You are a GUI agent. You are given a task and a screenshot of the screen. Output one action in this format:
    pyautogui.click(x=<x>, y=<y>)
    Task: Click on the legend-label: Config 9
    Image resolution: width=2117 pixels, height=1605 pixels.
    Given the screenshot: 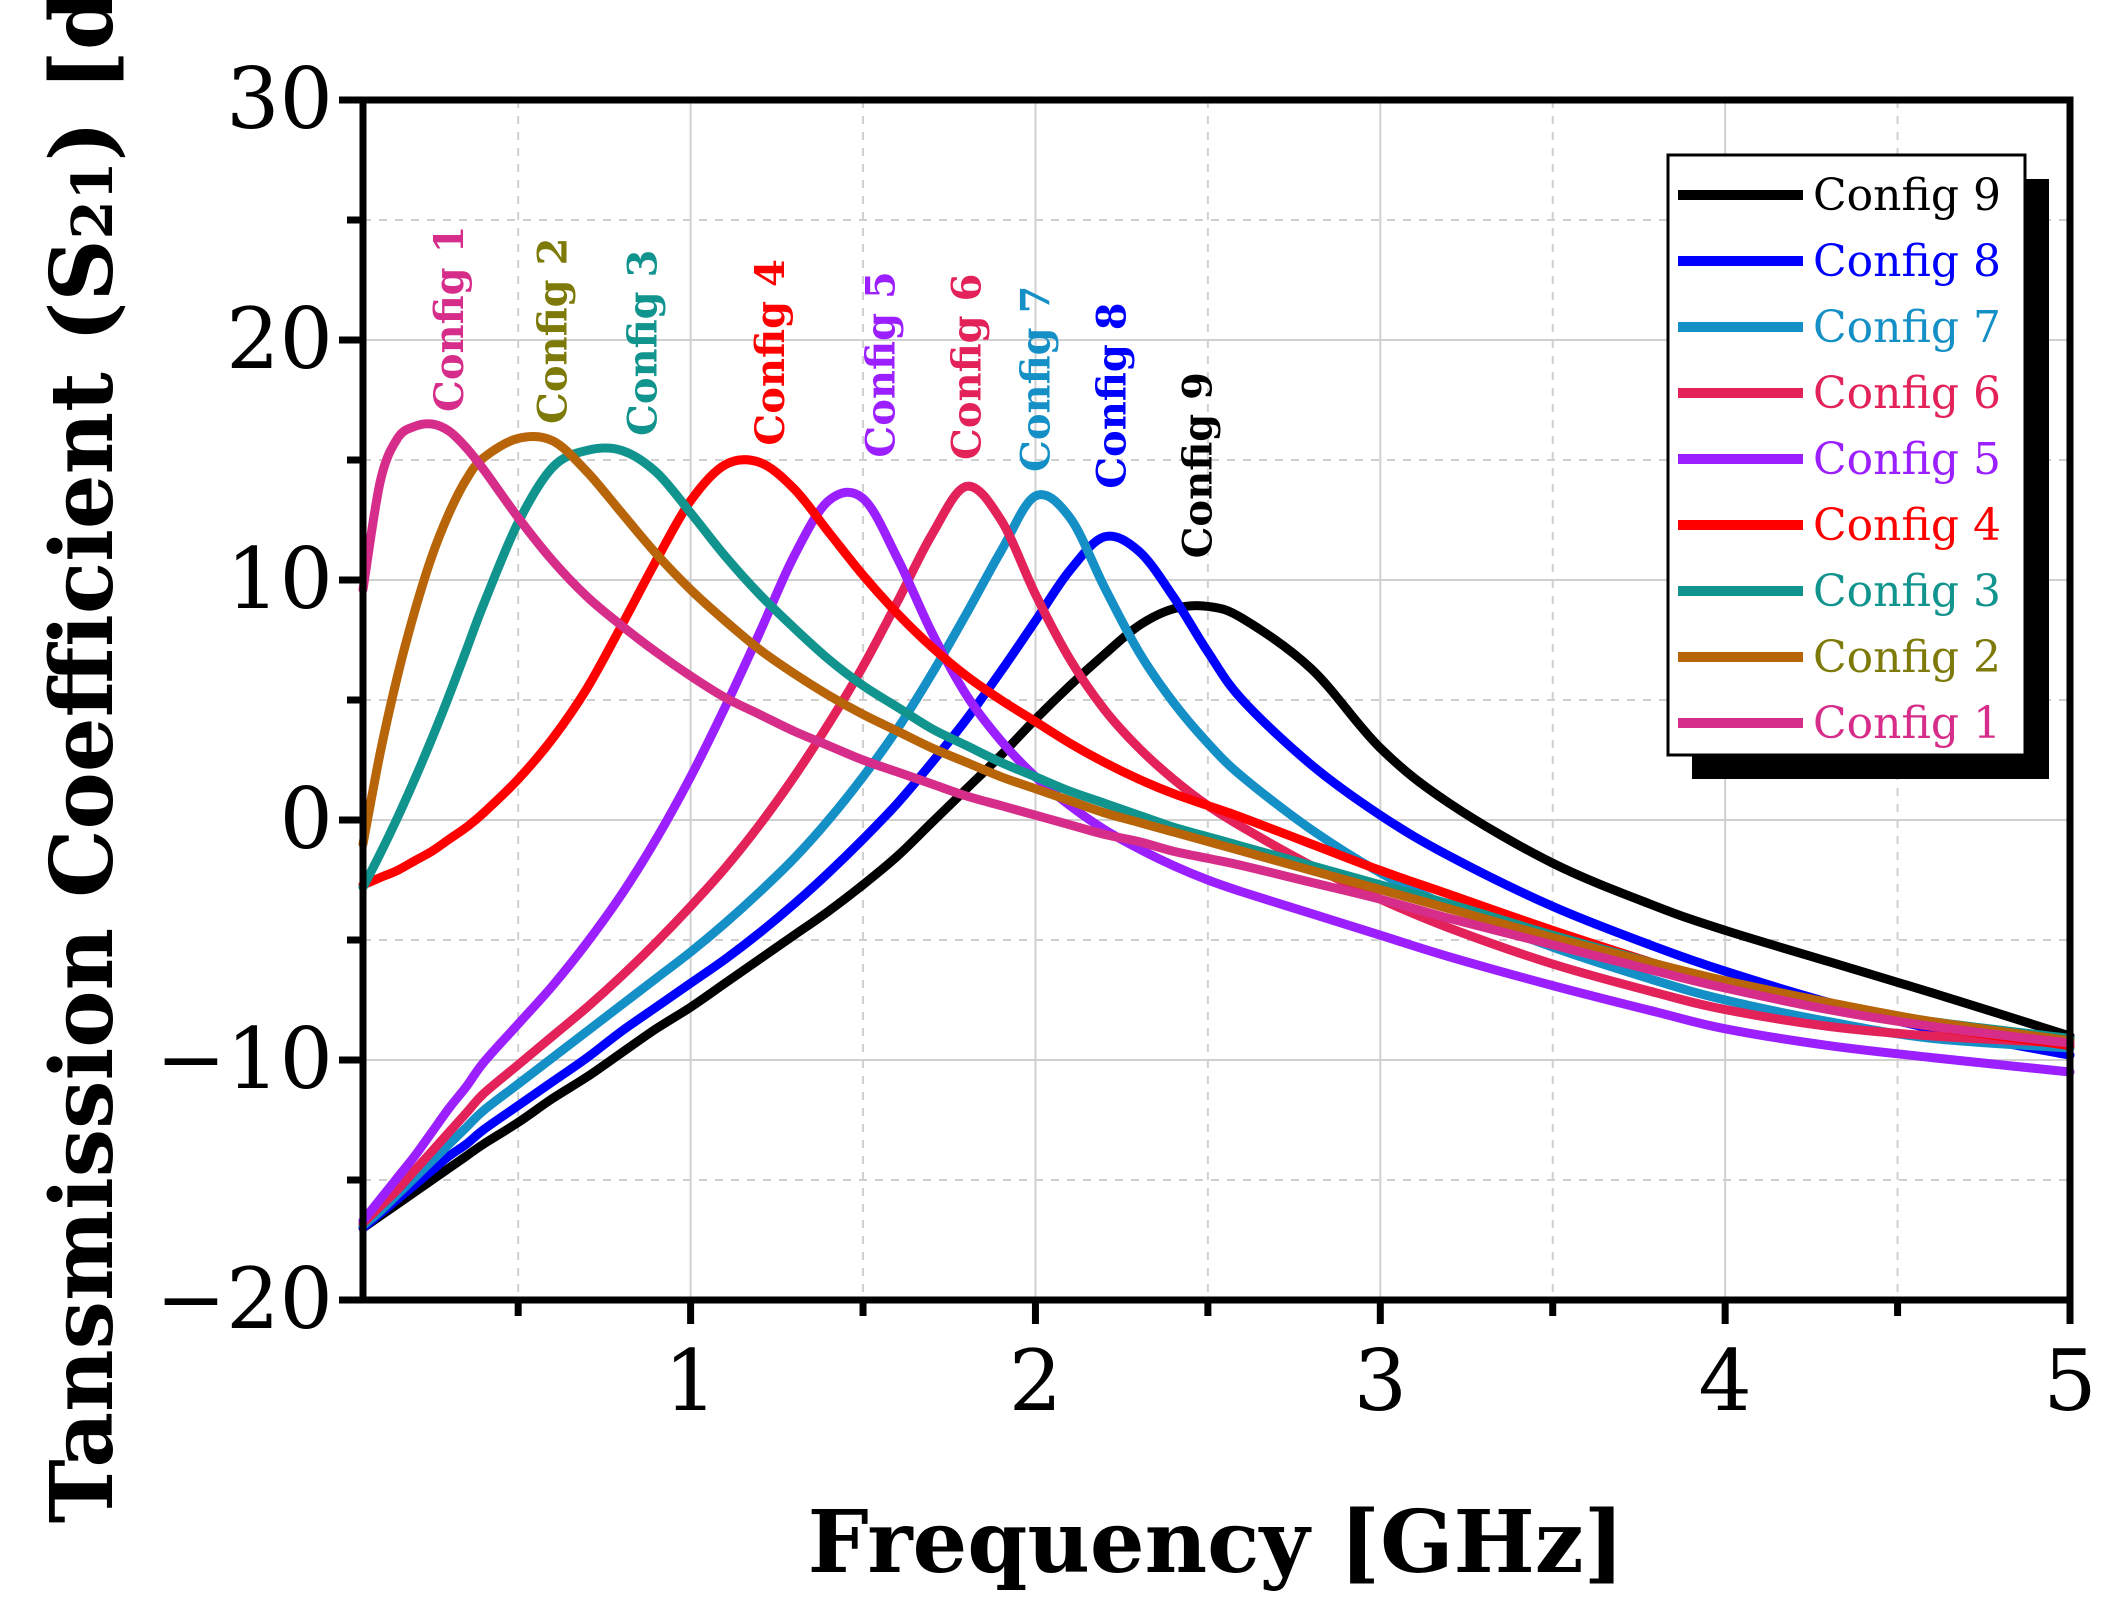 What is the action you would take?
    pyautogui.click(x=1907, y=195)
    